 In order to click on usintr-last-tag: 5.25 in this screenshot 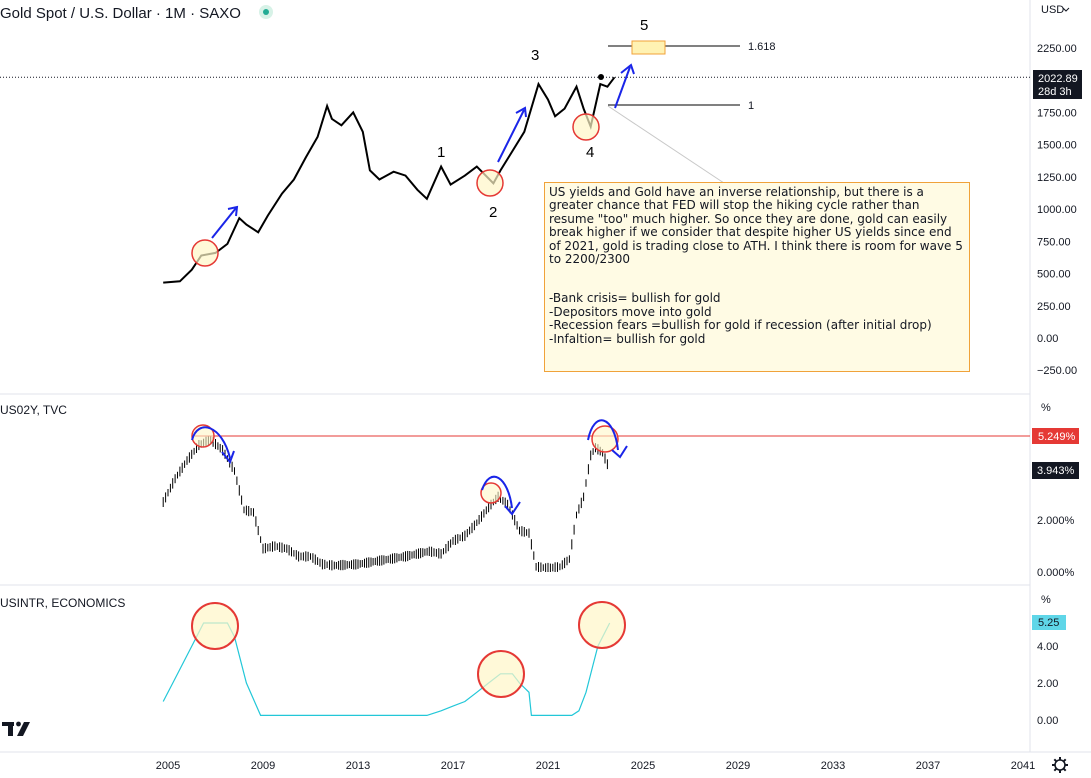, I will do `click(1049, 622)`.